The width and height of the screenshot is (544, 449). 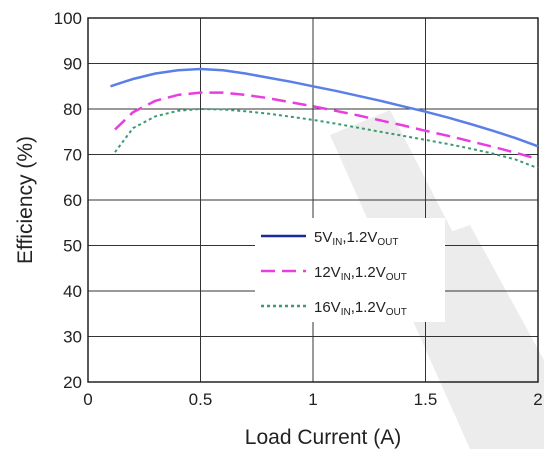 What do you see at coordinates (72, 337) in the screenshot?
I see `y-tick-label: 30` at bounding box center [72, 337].